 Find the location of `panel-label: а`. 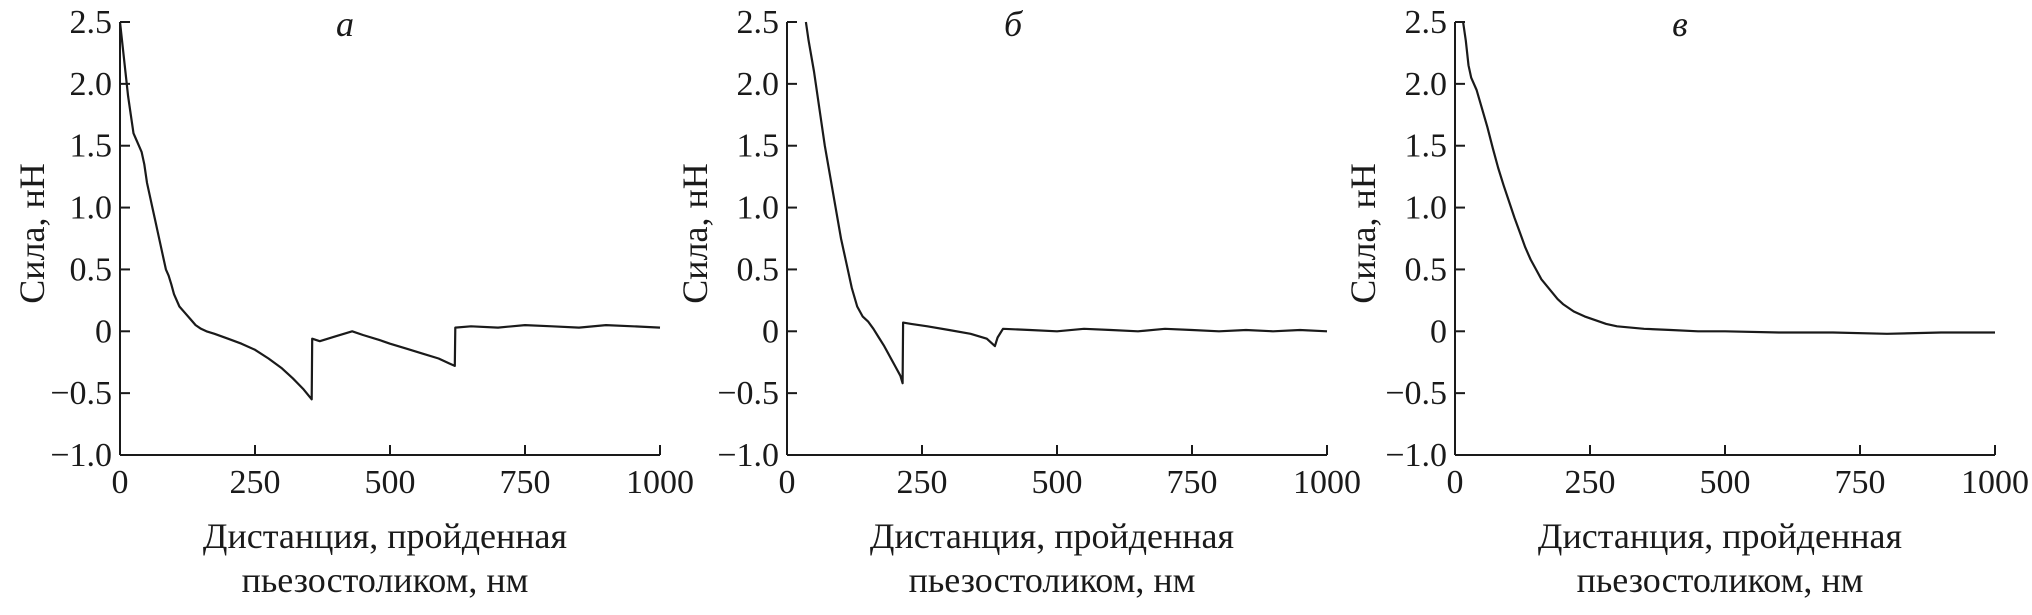

panel-label: а is located at coordinates (345, 24).